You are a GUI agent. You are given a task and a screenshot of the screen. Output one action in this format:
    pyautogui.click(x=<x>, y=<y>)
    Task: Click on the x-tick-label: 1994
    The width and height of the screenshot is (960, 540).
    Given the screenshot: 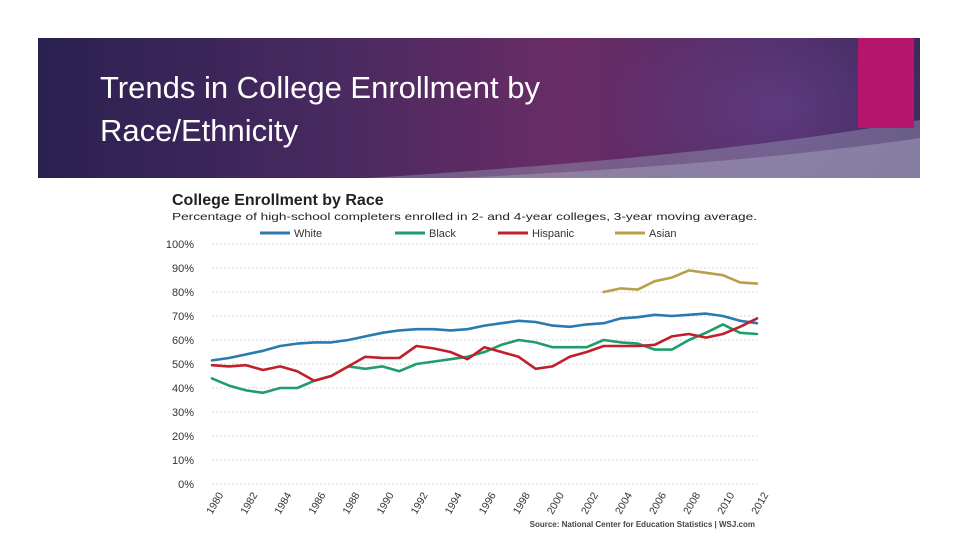 What is the action you would take?
    pyautogui.click(x=454, y=503)
    